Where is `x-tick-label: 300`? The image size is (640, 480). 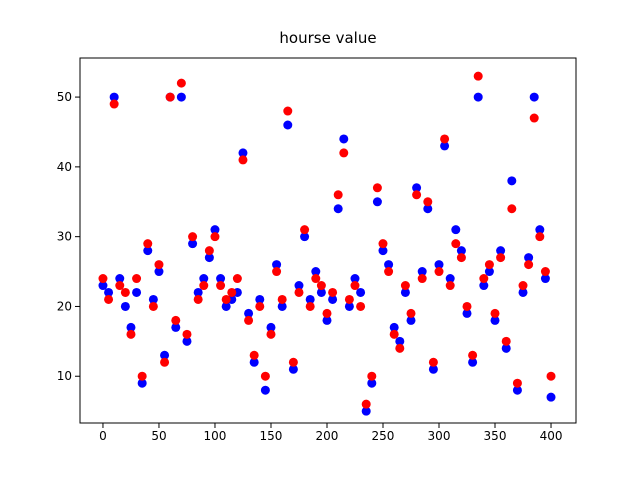 x-tick-label: 300 is located at coordinates (439, 436).